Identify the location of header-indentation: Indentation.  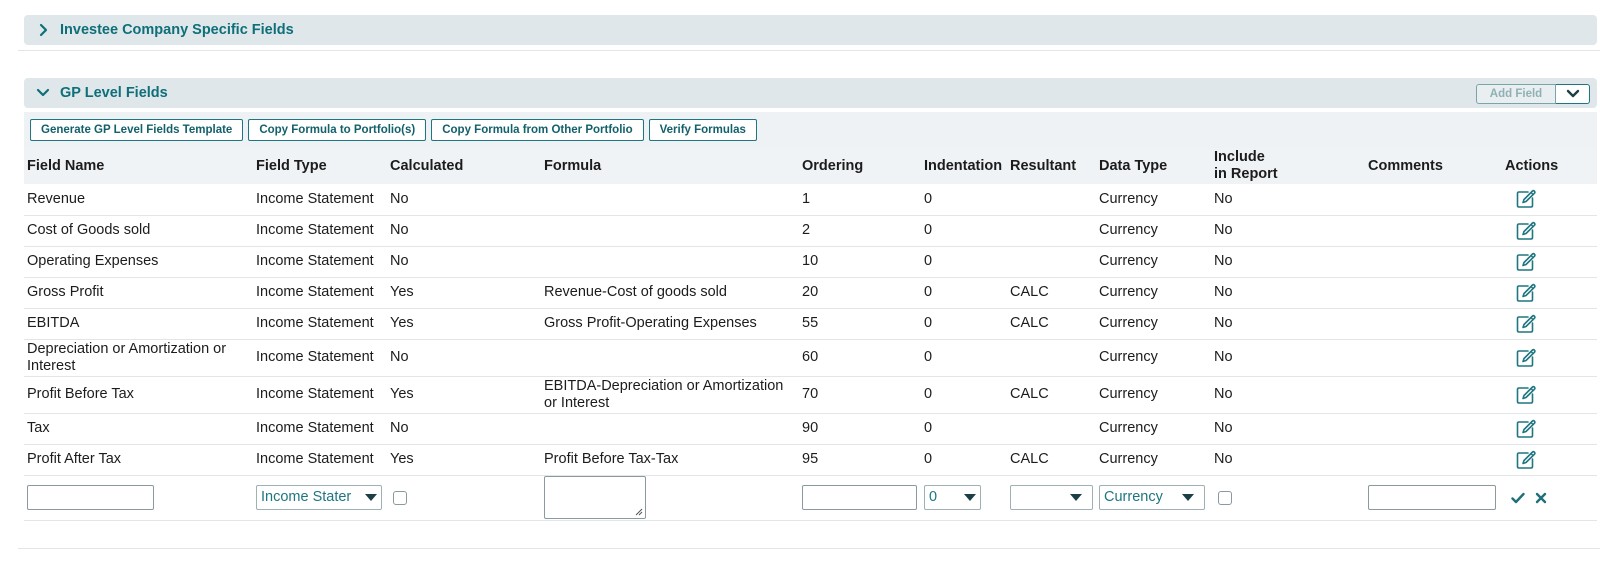
(964, 166).